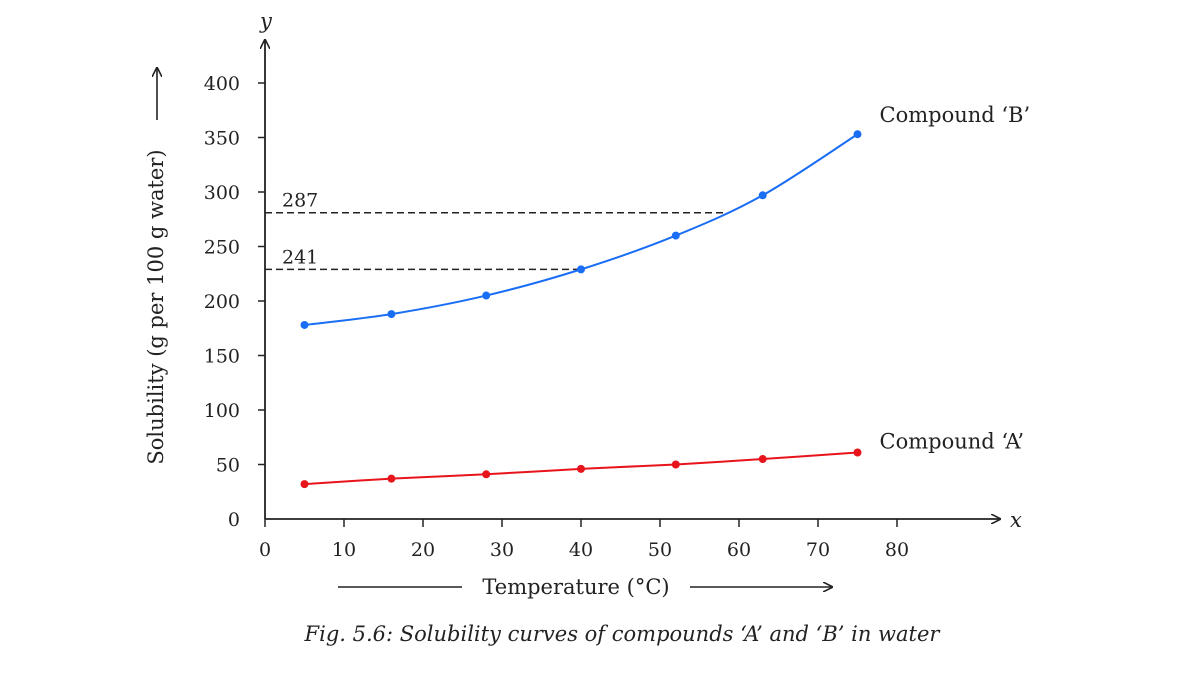 The width and height of the screenshot is (1200, 673). Describe the element at coordinates (222, 193) in the screenshot. I see `y-tick-label: 300` at that location.